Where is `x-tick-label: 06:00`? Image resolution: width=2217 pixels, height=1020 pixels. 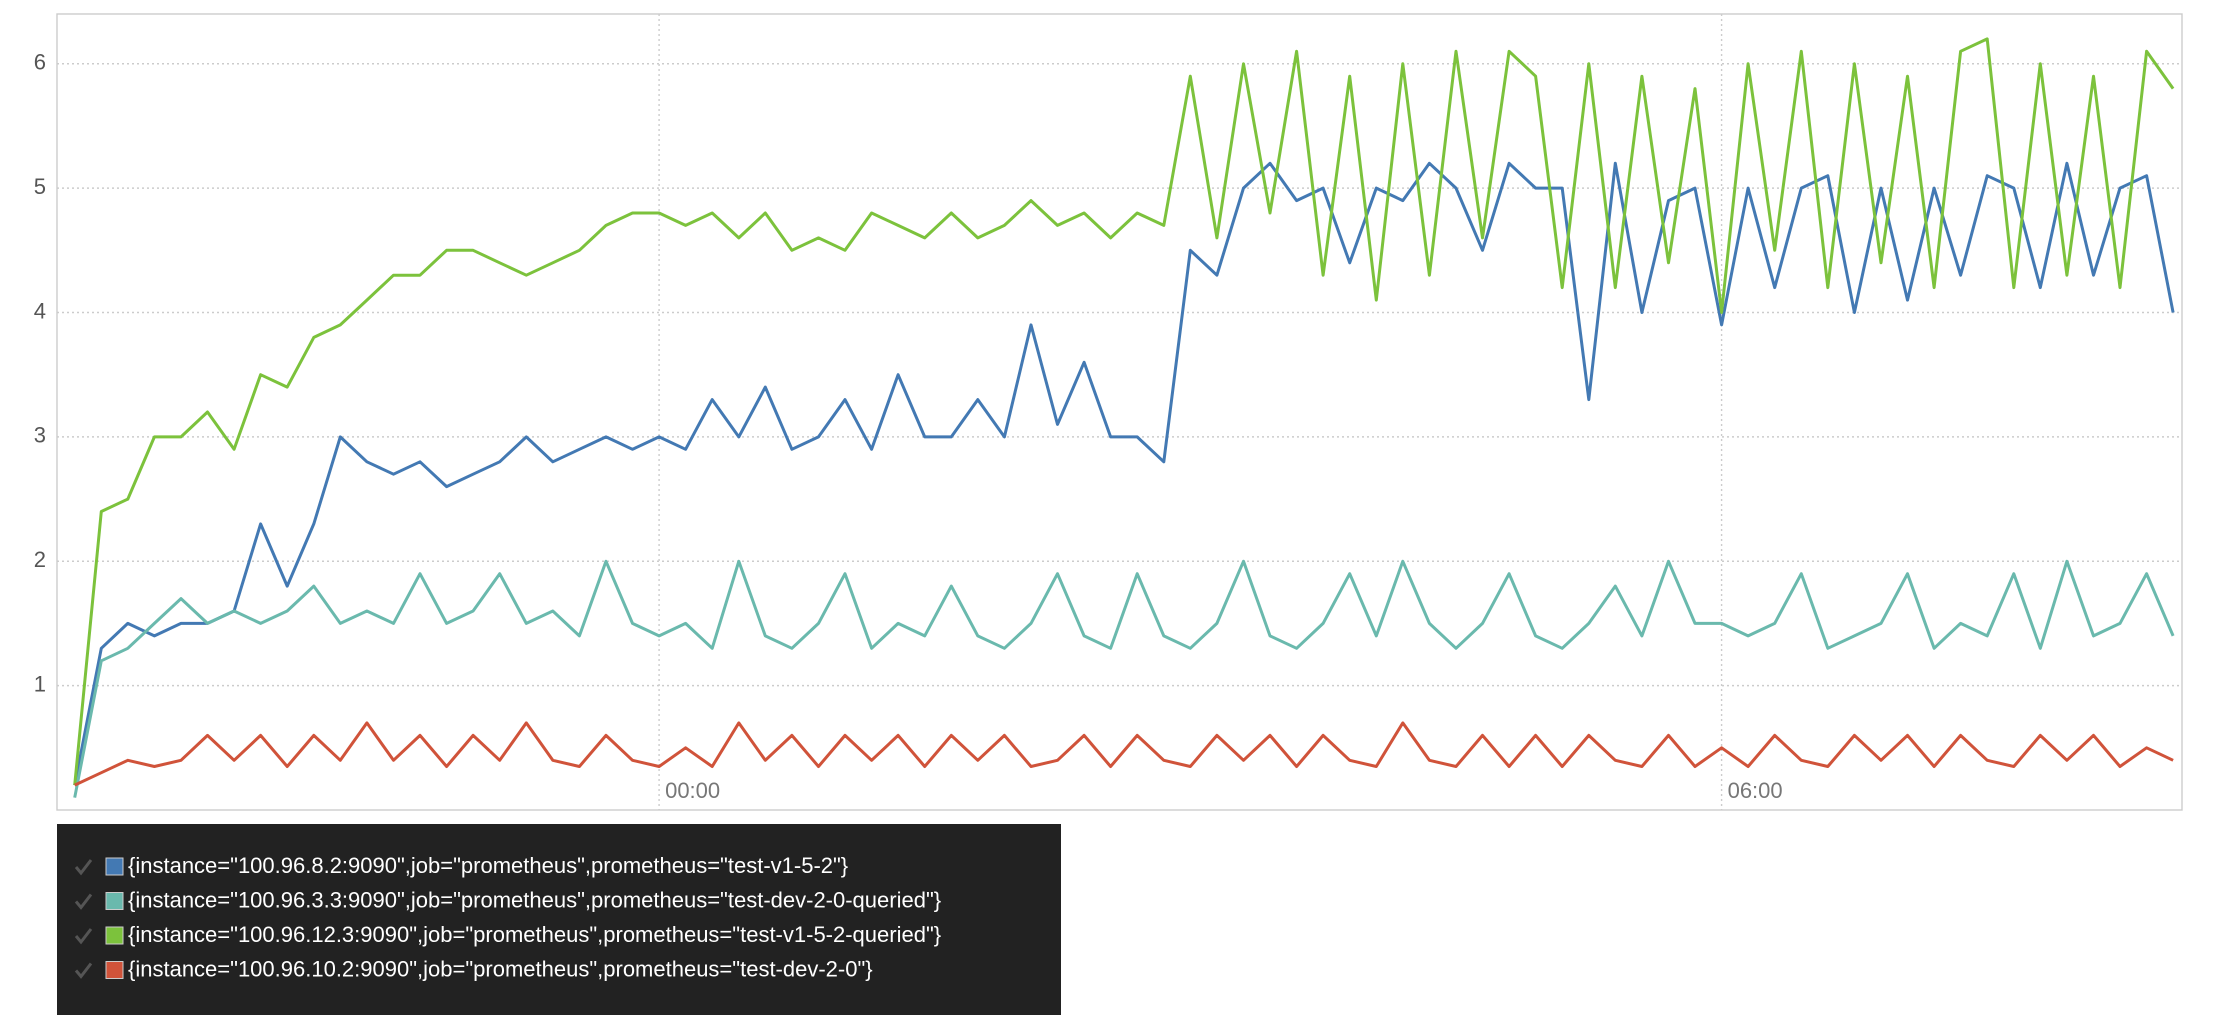 x-tick-label: 06:00 is located at coordinates (1755, 790).